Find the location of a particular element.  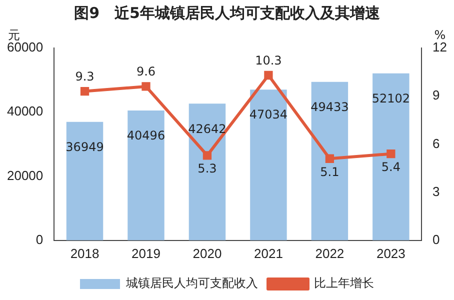

y2-tick-label: 12 is located at coordinates (440, 47).